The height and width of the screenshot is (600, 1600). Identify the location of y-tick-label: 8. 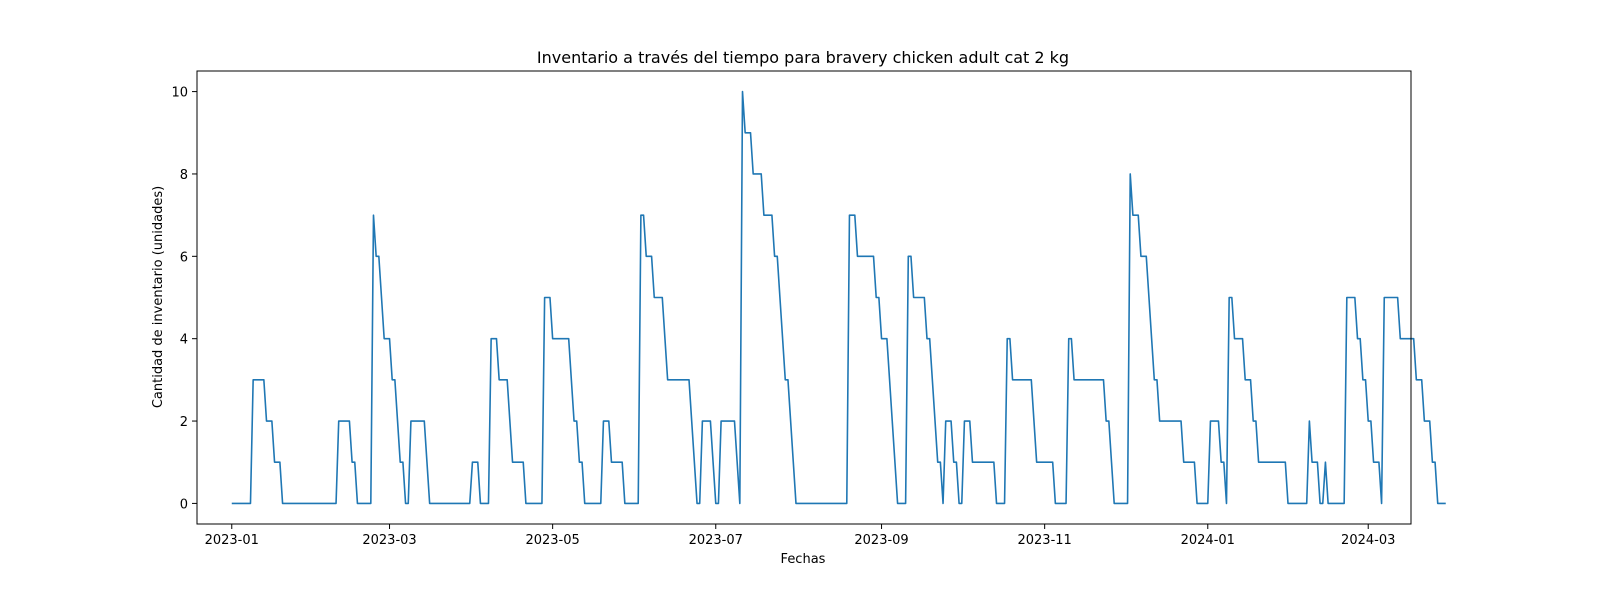
(184, 175).